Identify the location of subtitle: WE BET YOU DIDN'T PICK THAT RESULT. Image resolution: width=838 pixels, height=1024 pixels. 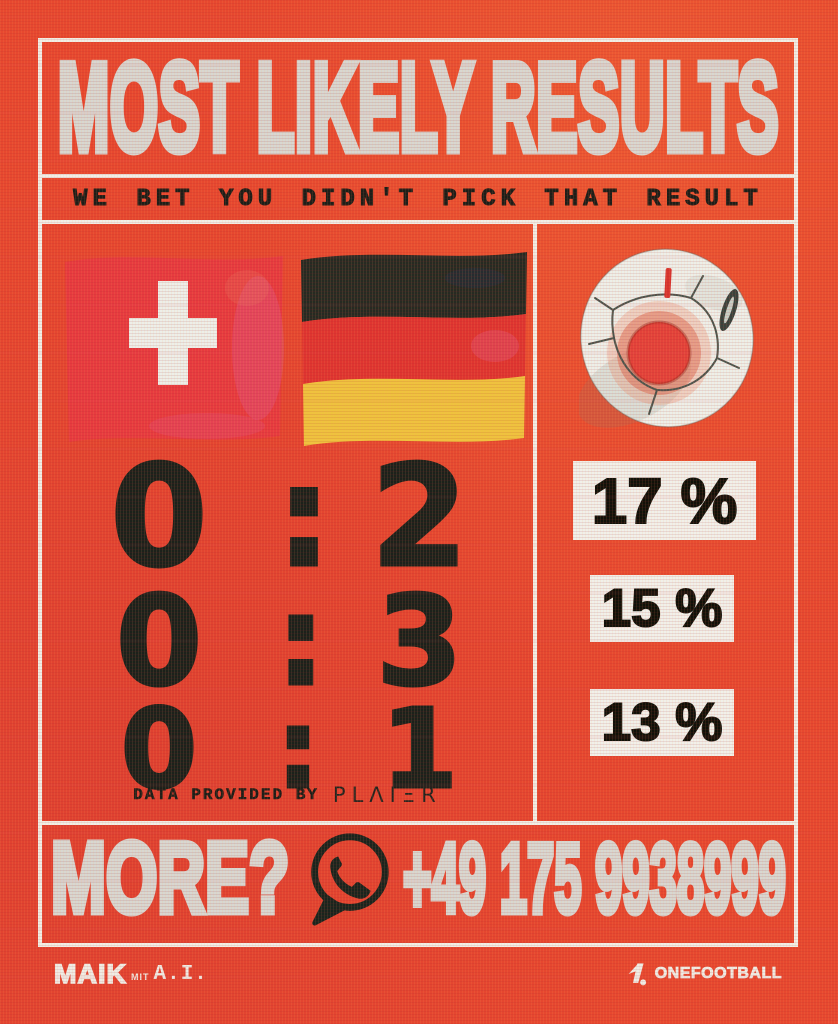
(418, 199).